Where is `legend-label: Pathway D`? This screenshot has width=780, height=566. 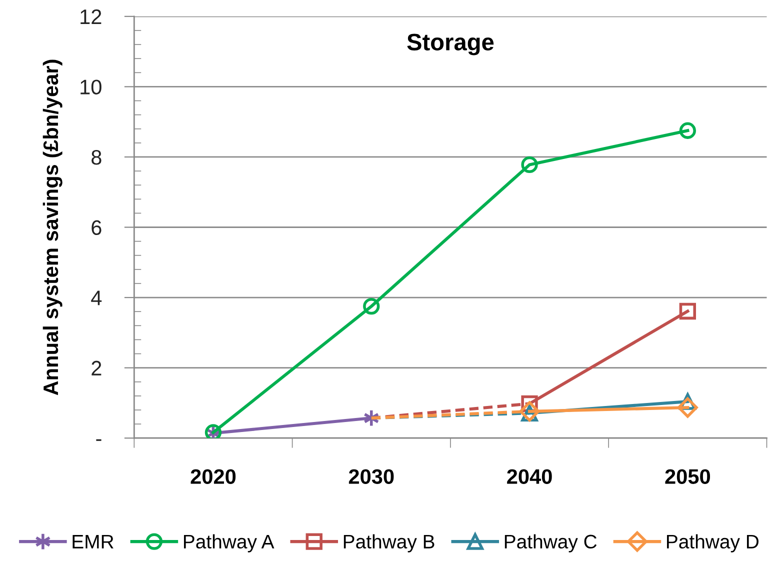 legend-label: Pathway D is located at coordinates (712, 543).